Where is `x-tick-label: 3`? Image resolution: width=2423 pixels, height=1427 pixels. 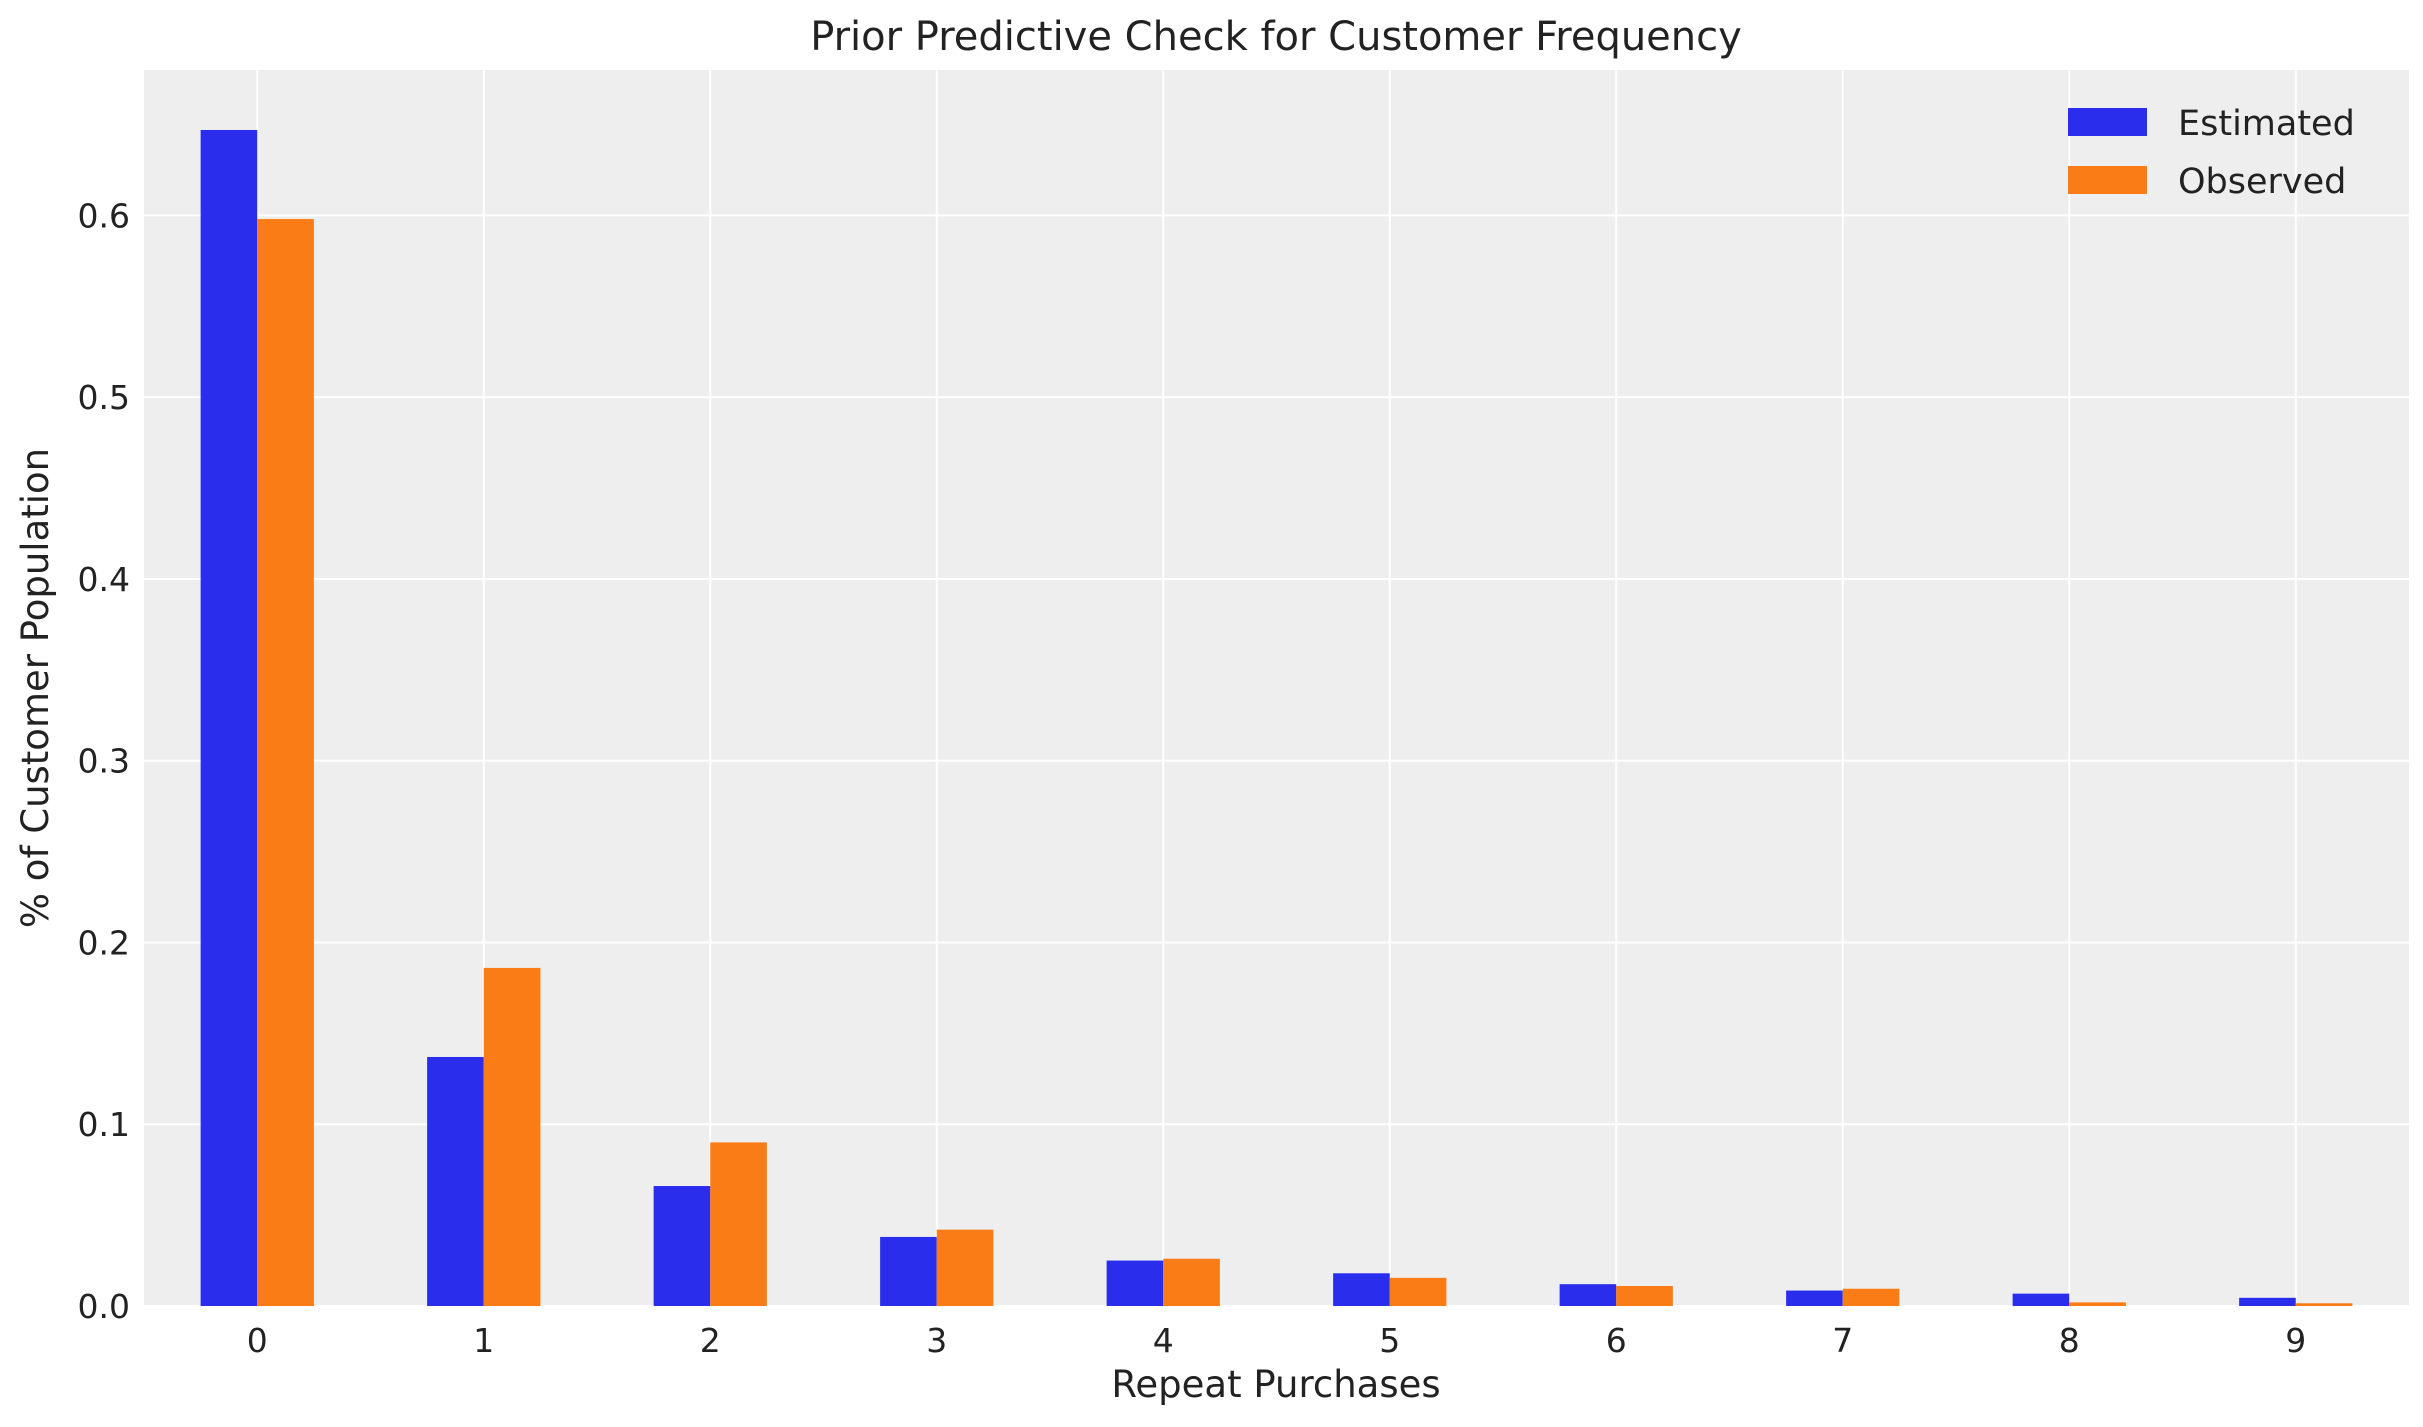
x-tick-label: 3 is located at coordinates (936, 1340).